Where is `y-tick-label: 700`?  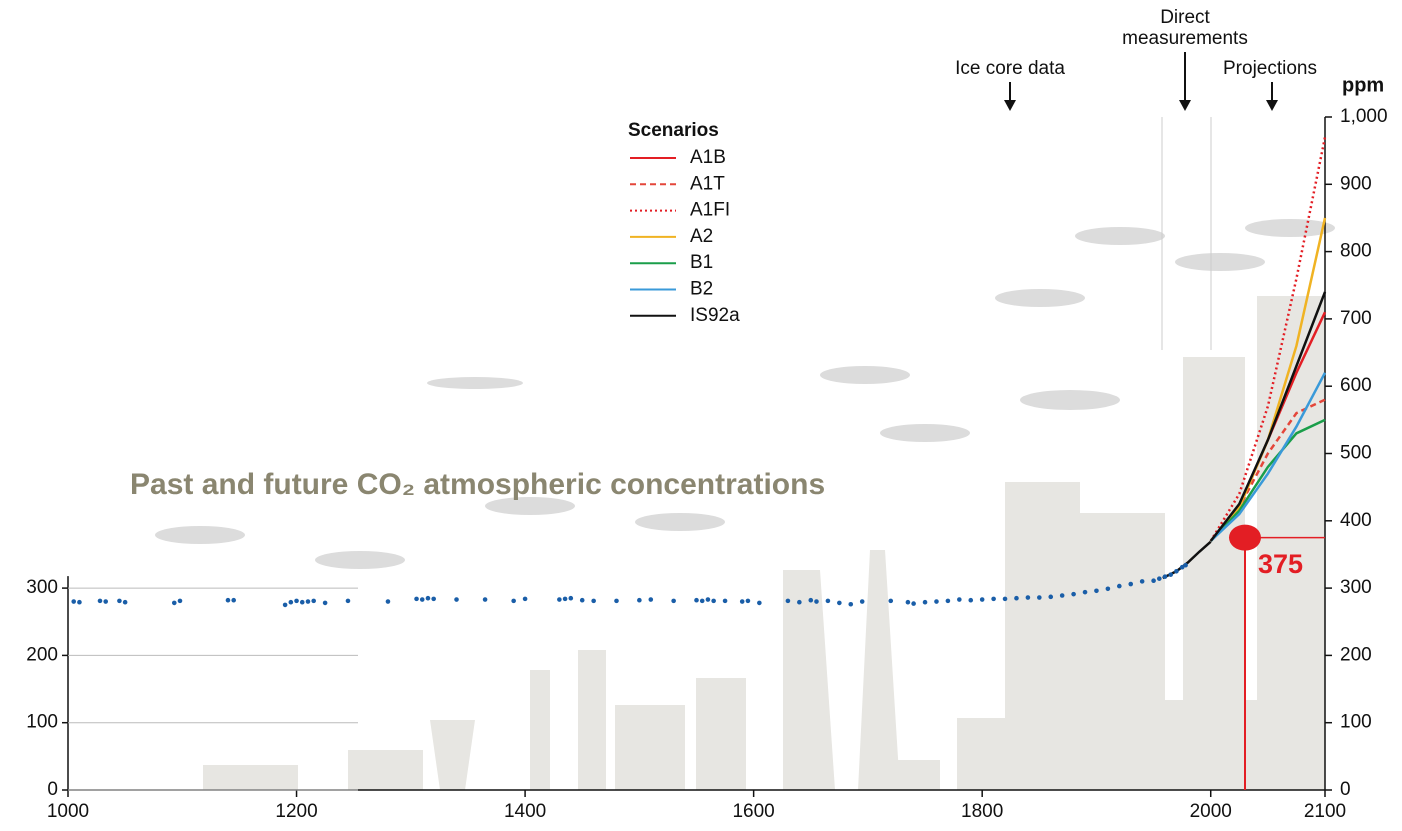 y-tick-label: 700 is located at coordinates (1356, 318).